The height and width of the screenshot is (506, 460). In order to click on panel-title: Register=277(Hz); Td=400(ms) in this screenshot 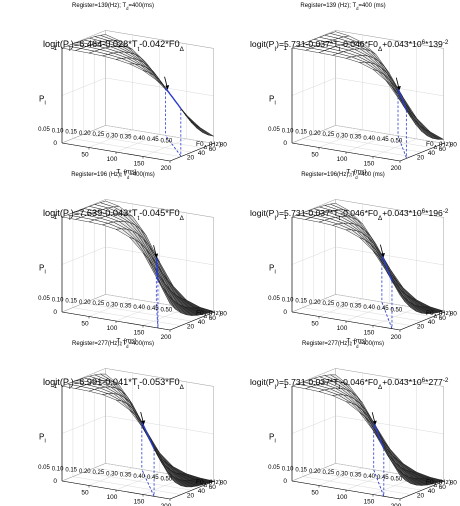, I will do `click(343, 345)`.